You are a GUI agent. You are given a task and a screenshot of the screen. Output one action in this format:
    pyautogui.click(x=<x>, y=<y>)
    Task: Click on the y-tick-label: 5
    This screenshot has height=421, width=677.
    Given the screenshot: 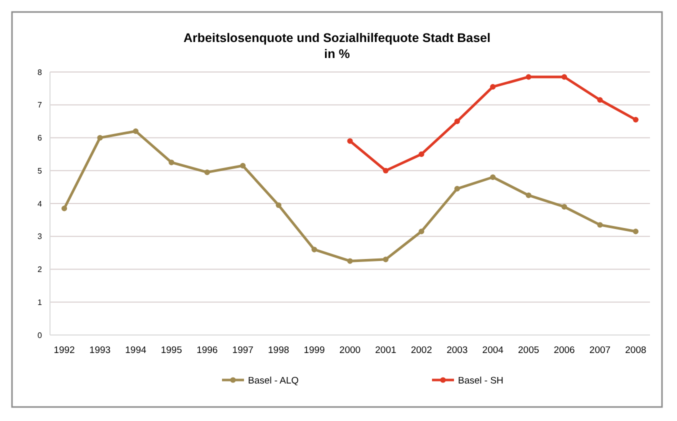 What is the action you would take?
    pyautogui.click(x=40, y=171)
    